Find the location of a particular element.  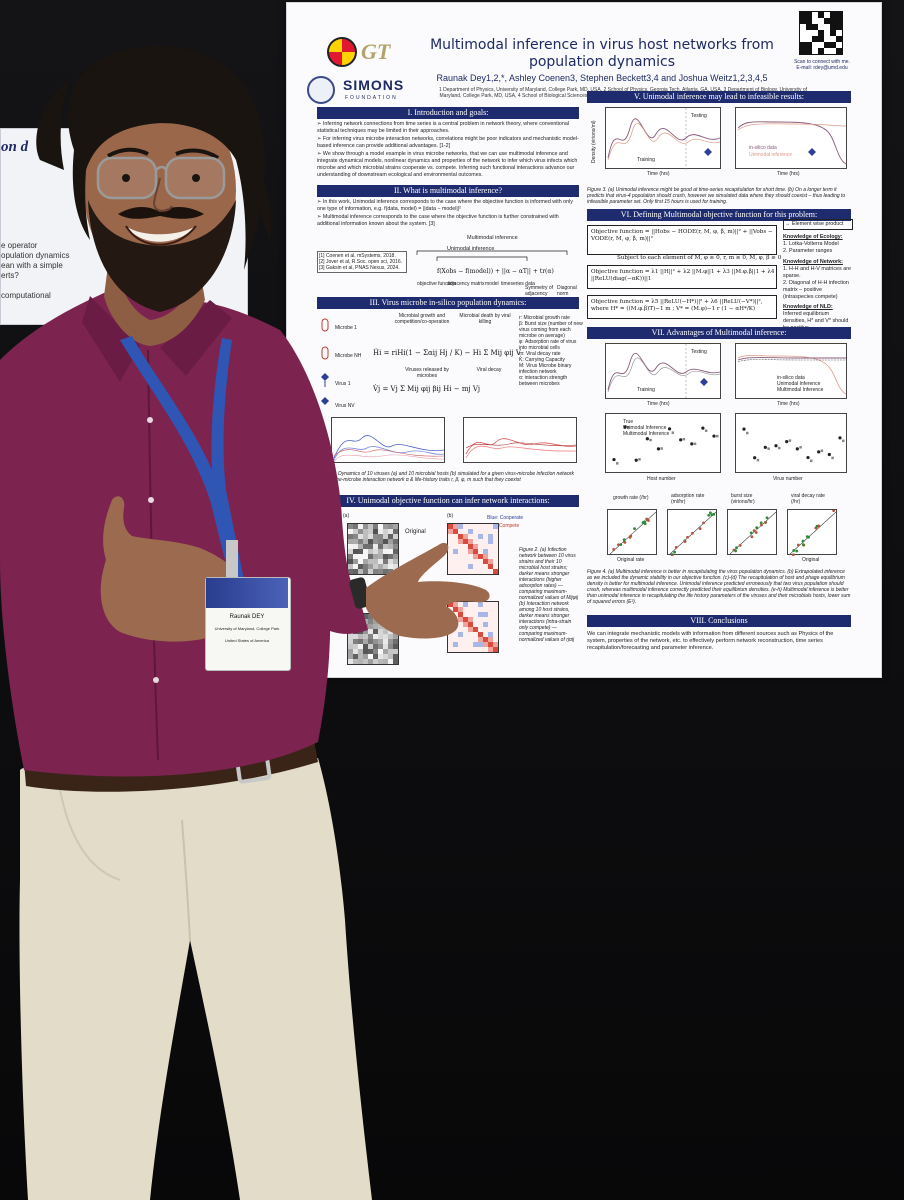

reference: [1] Coenen et al, mSystems, 2018. is located at coordinates (357, 256).